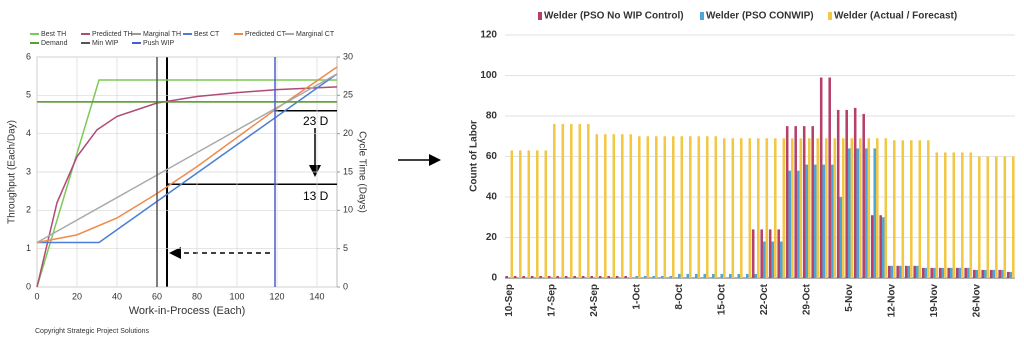 This screenshot has width=1024, height=341. I want to click on annotation: 13 D, so click(316, 196).